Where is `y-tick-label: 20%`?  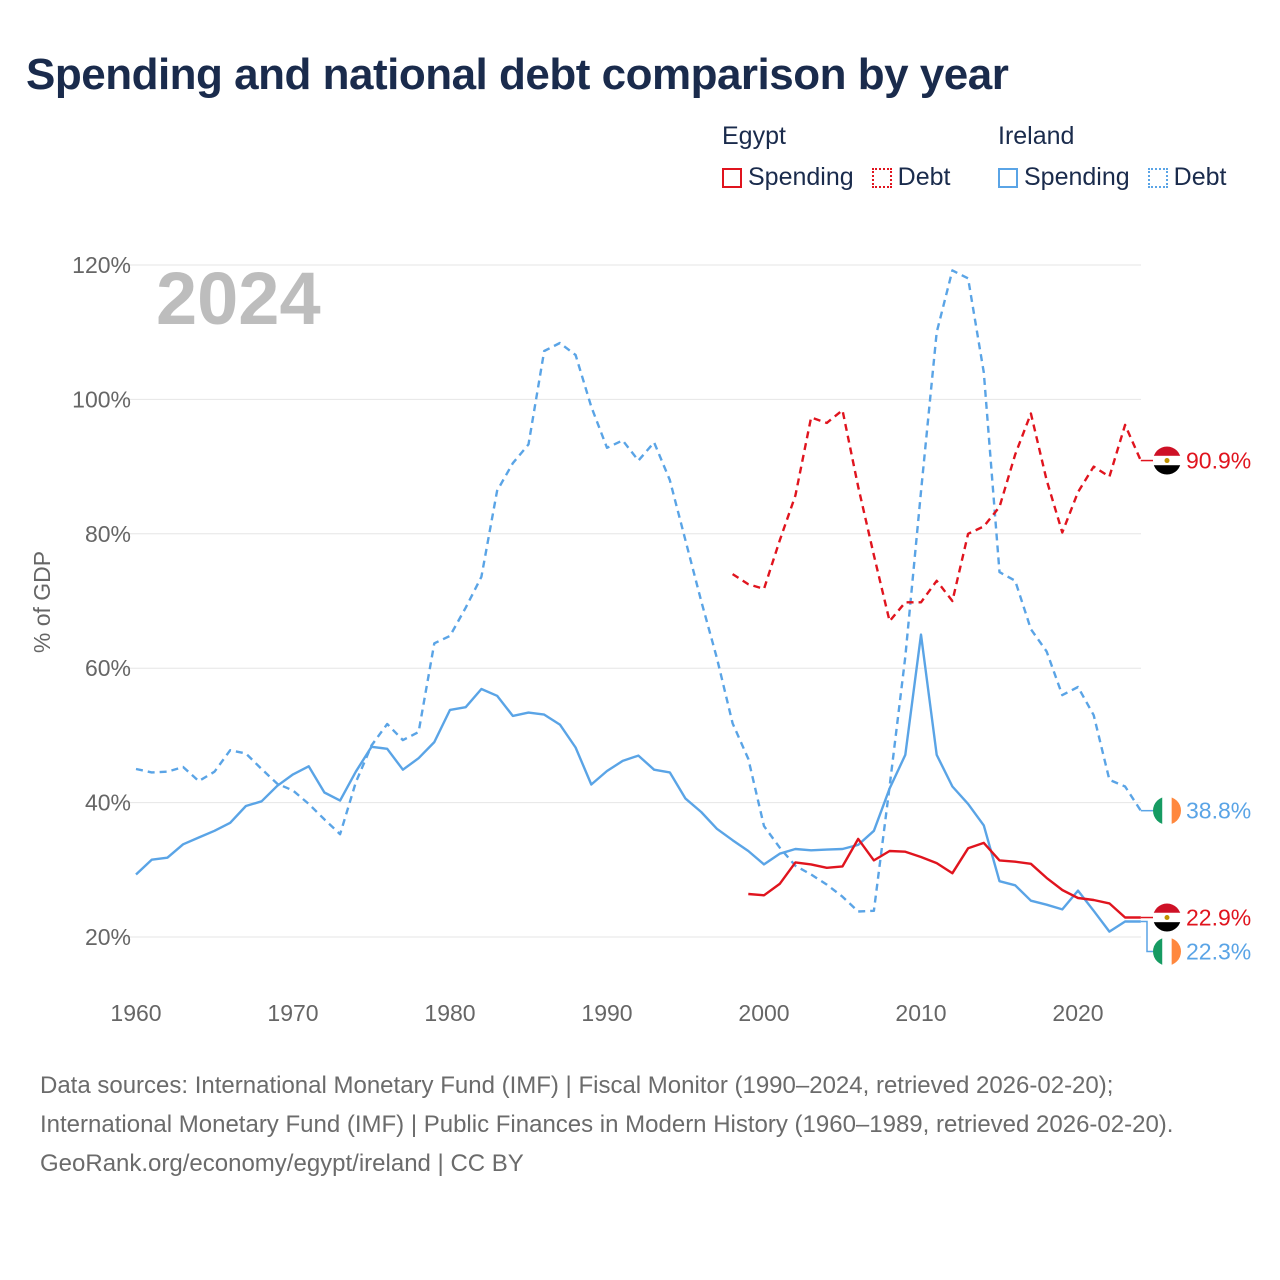
y-tick-label: 20% is located at coordinates (108, 937).